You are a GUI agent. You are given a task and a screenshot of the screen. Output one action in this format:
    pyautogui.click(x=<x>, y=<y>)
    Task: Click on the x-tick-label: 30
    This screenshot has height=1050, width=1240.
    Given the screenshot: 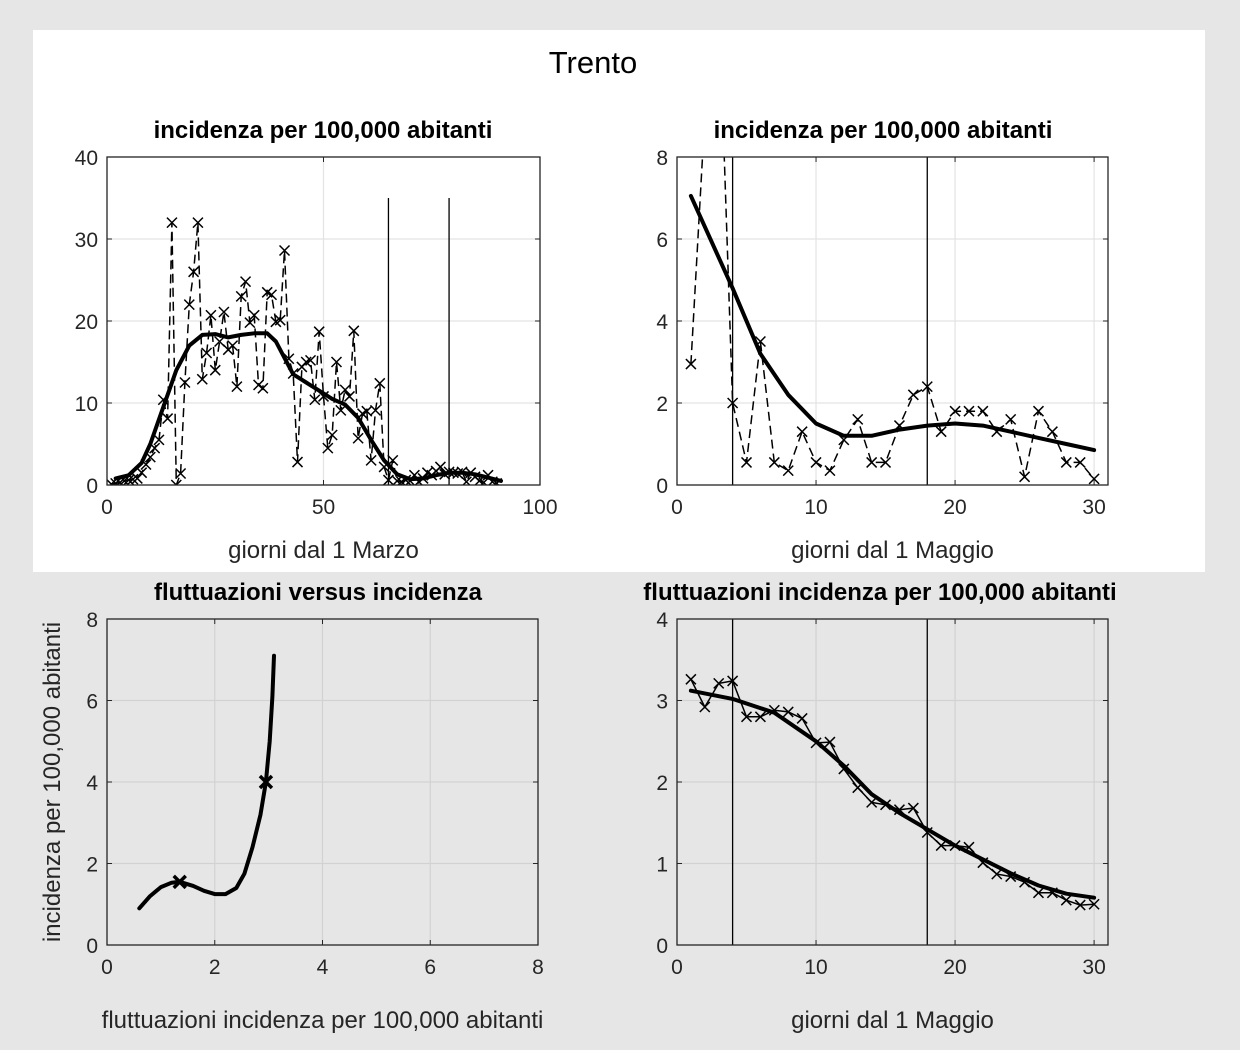 What is the action you would take?
    pyautogui.click(x=1093, y=967)
    